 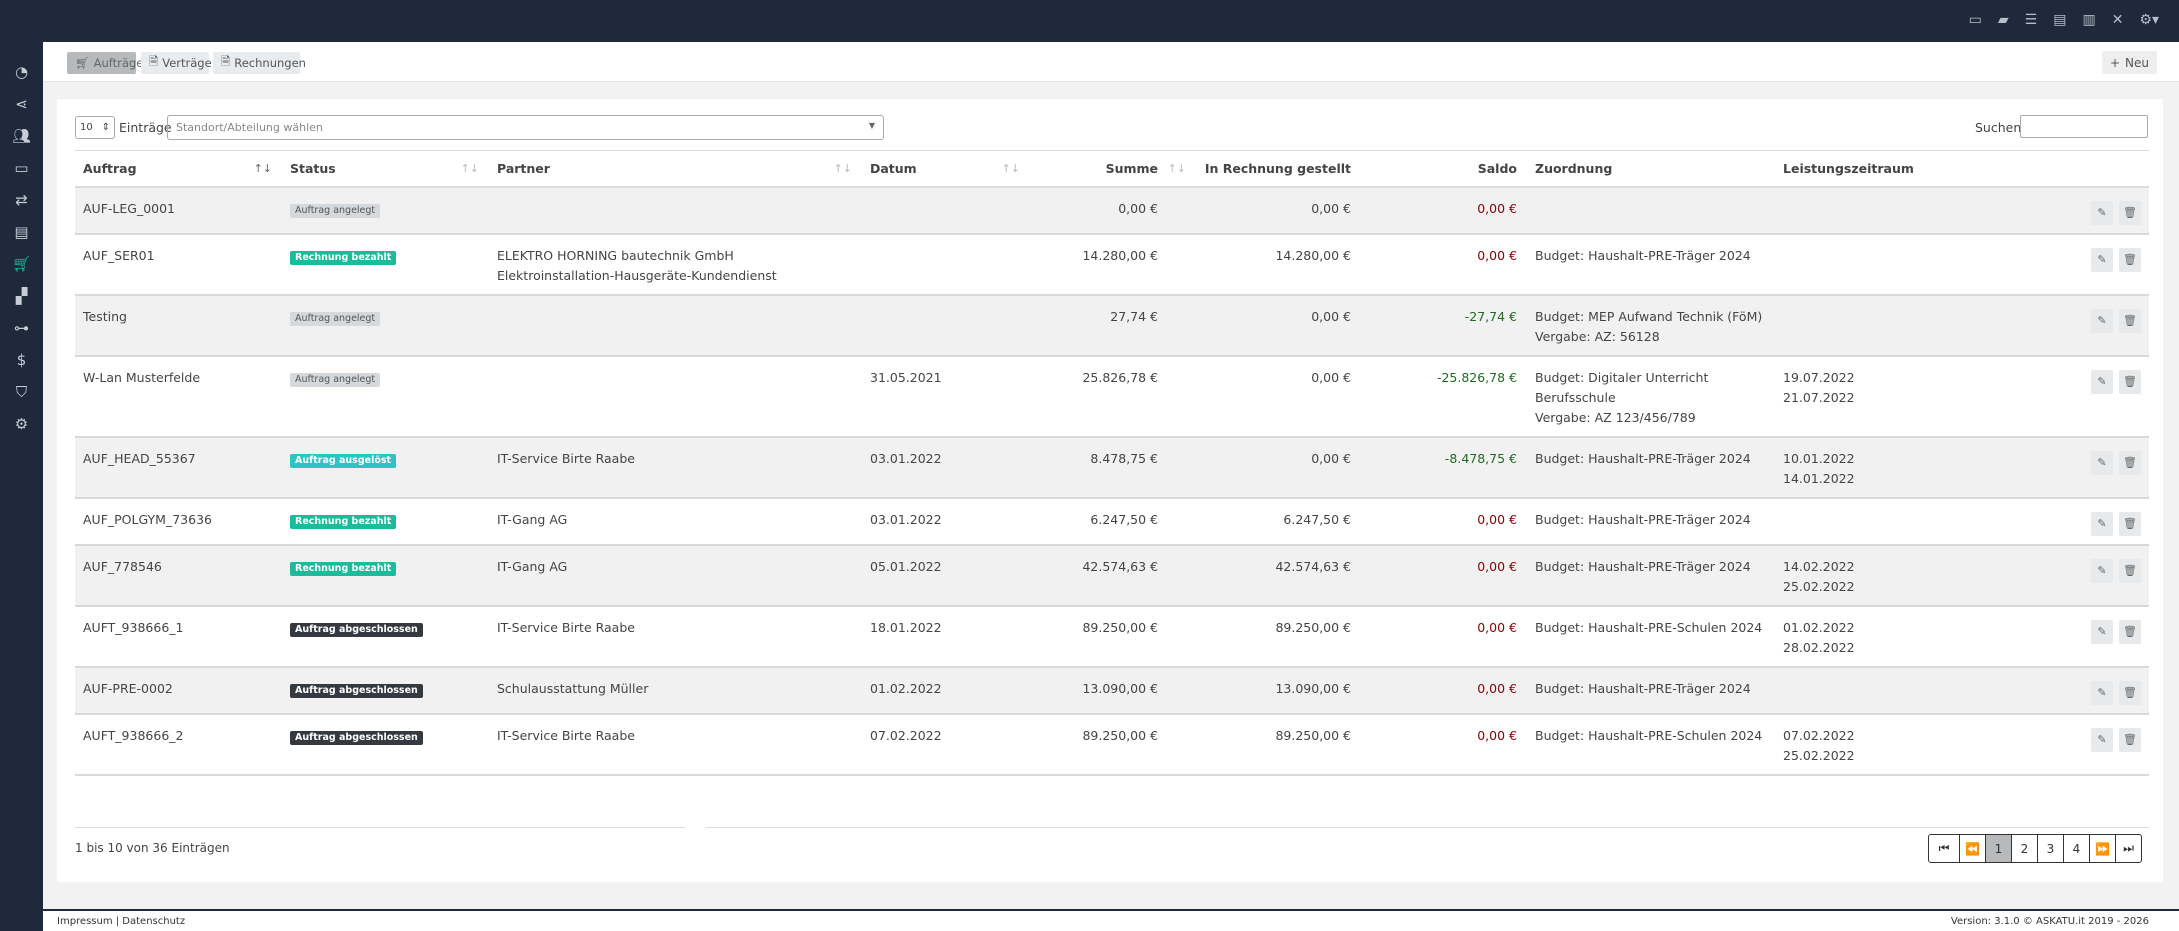 I want to click on first-page-button: ⏮, so click(x=1944, y=848).